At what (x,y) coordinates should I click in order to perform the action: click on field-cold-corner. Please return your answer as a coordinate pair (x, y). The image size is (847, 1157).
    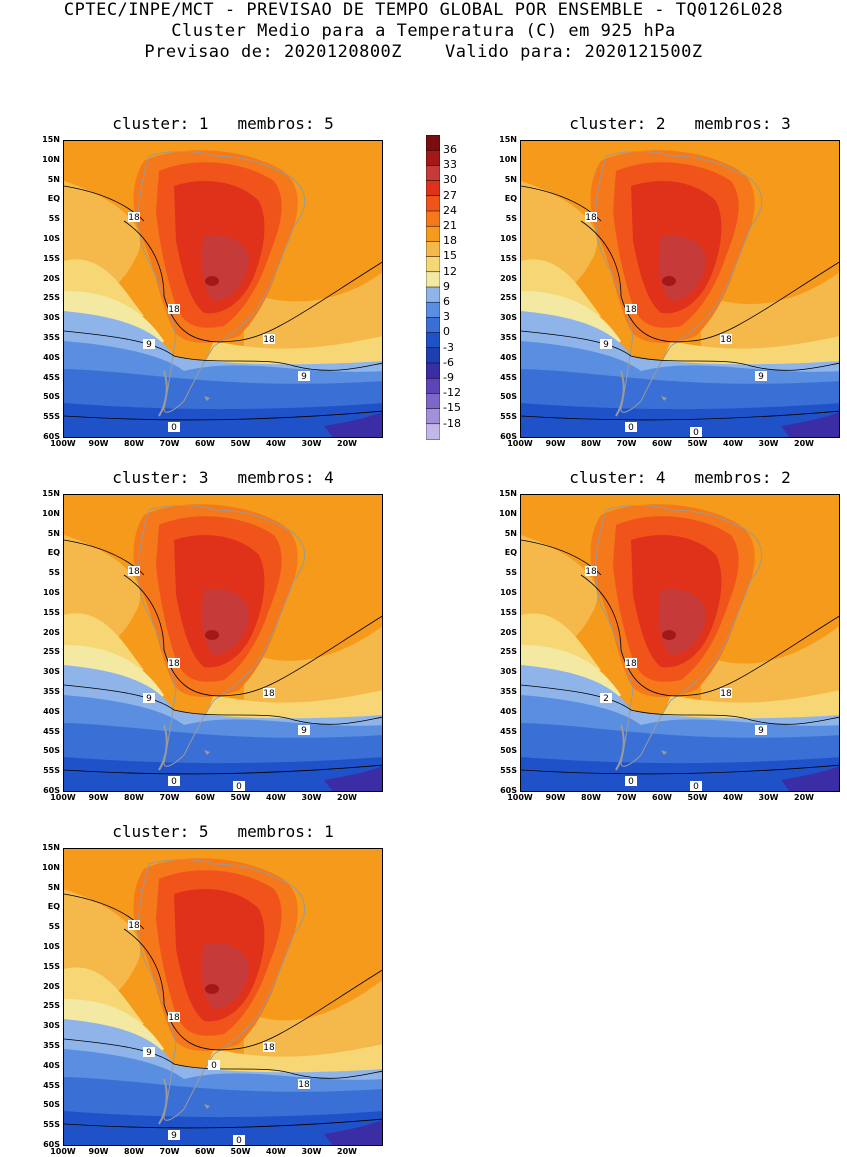
    Looking at the image, I should click on (353, 1132).